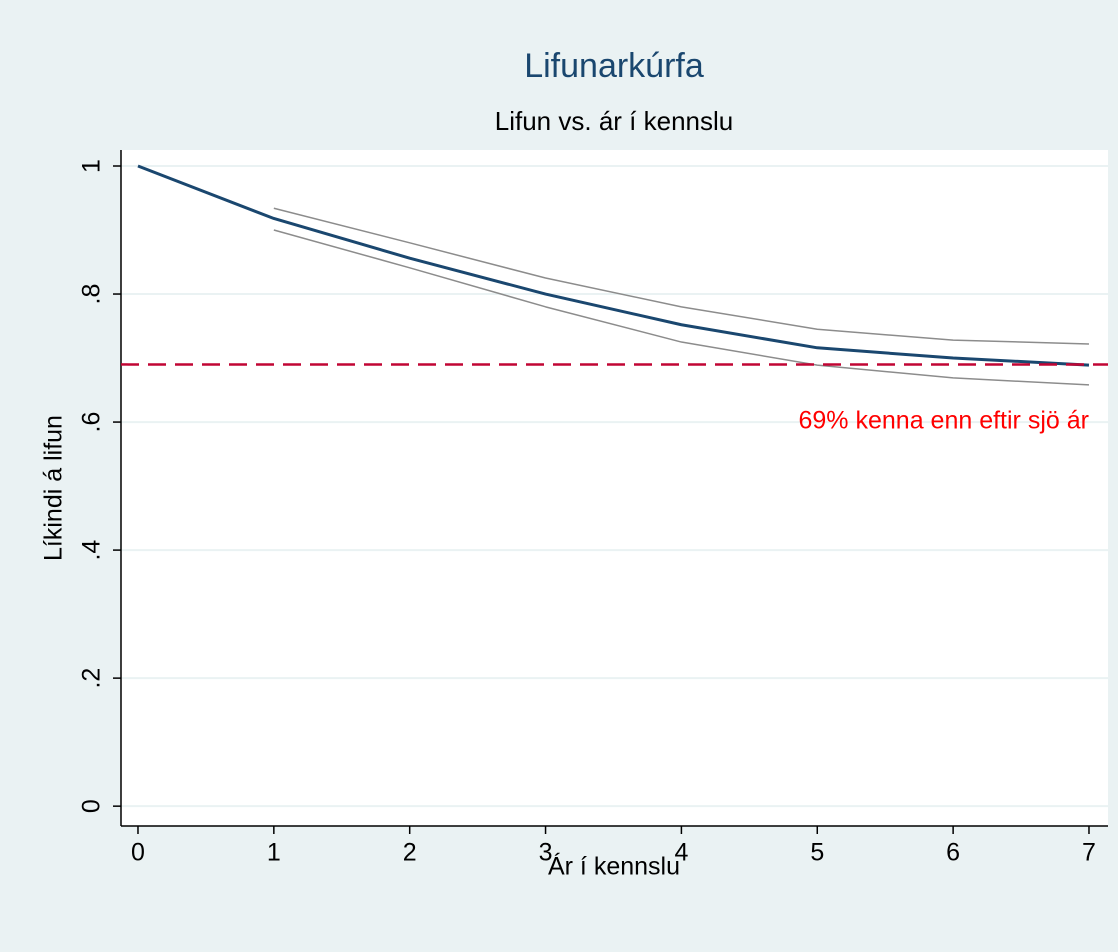 This screenshot has height=952, width=1118. Describe the element at coordinates (944, 421) in the screenshot. I see `annotation: 69% kenna enn eftir sjö ár` at that location.